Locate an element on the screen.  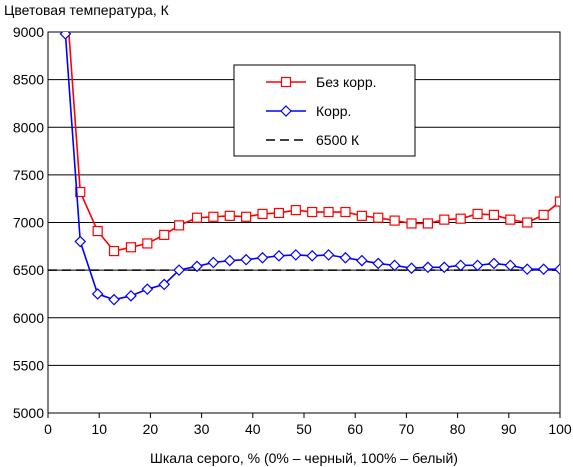
x-tick-label: 90 is located at coordinates (509, 429).